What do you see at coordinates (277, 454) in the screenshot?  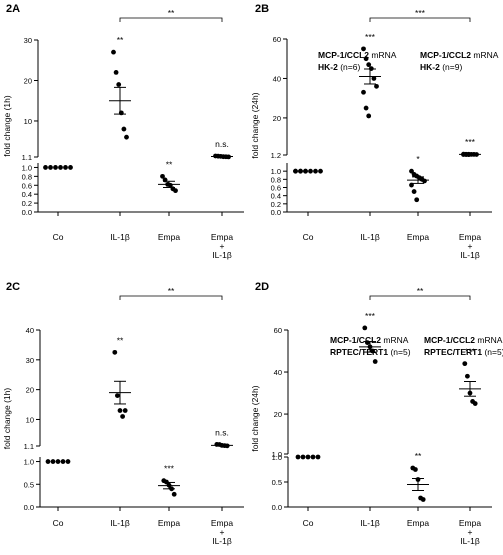 I see `y-upper-tick-label: 1.0` at bounding box center [277, 454].